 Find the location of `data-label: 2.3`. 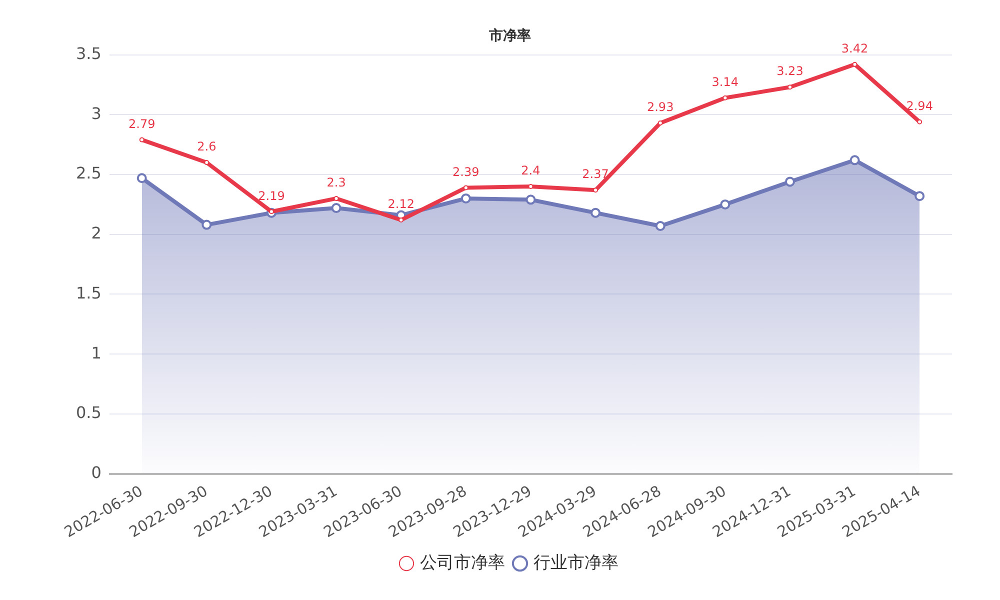

data-label: 2.3 is located at coordinates (336, 183).